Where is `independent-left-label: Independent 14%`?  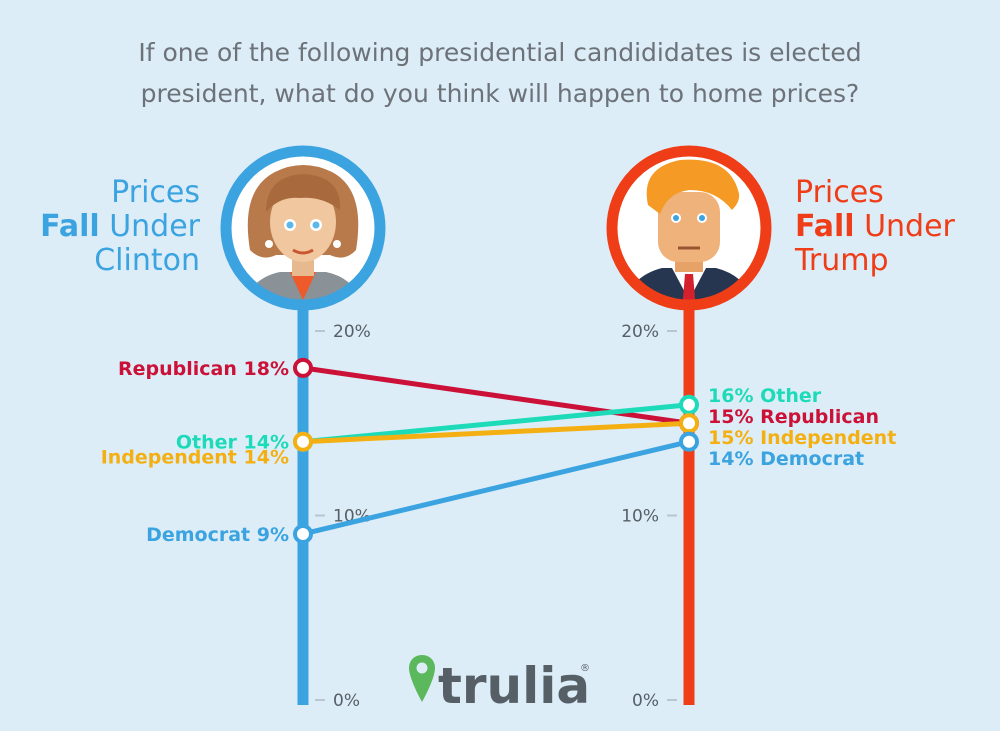 independent-left-label: Independent 14% is located at coordinates (195, 458).